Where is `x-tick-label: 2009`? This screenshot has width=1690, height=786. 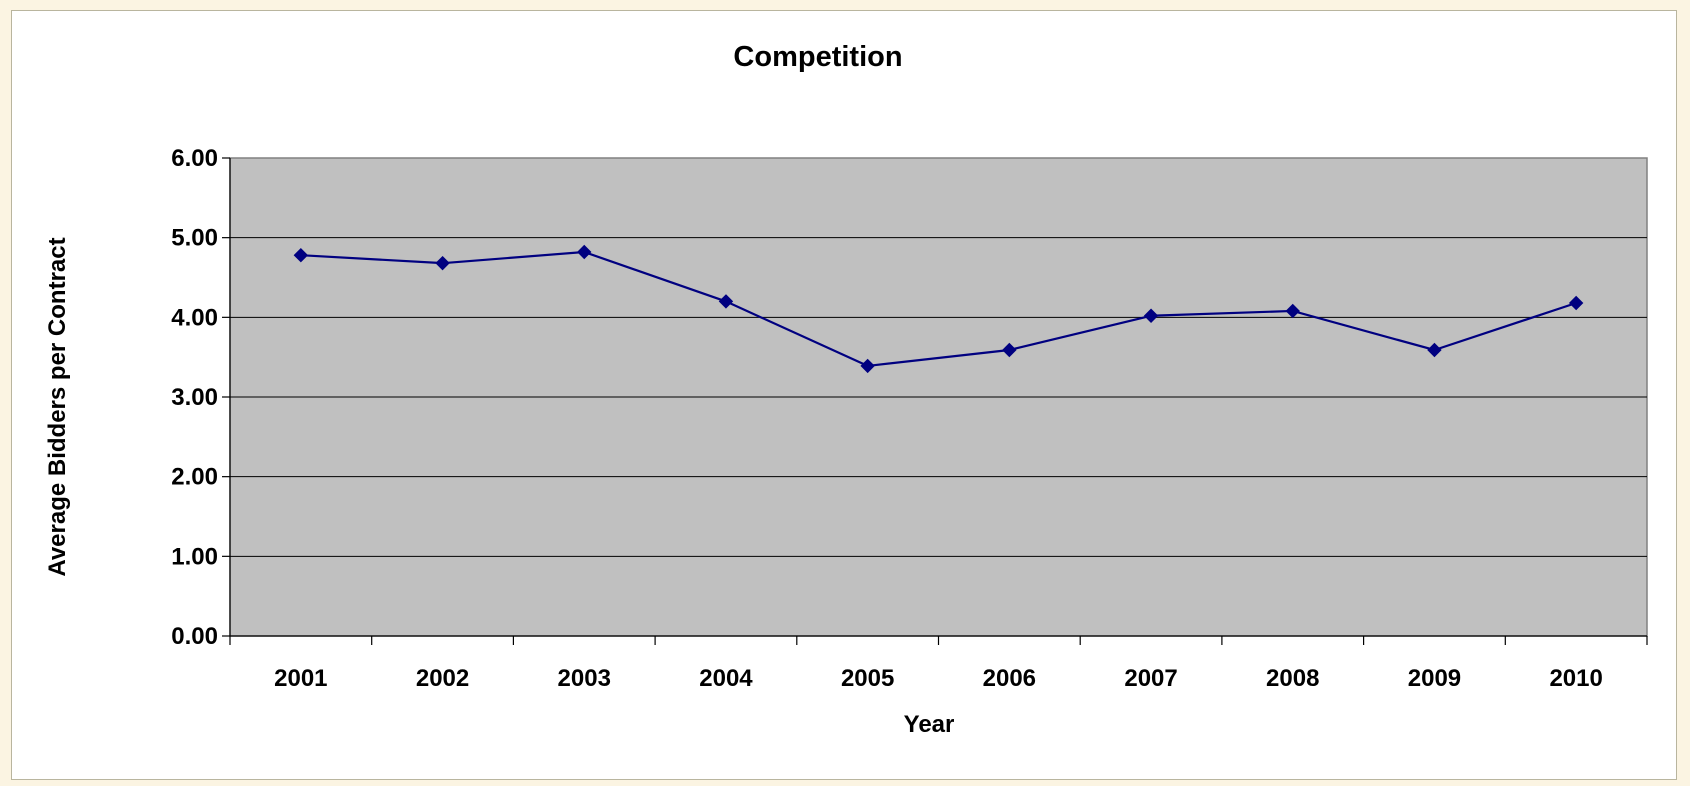
x-tick-label: 2009 is located at coordinates (1434, 678).